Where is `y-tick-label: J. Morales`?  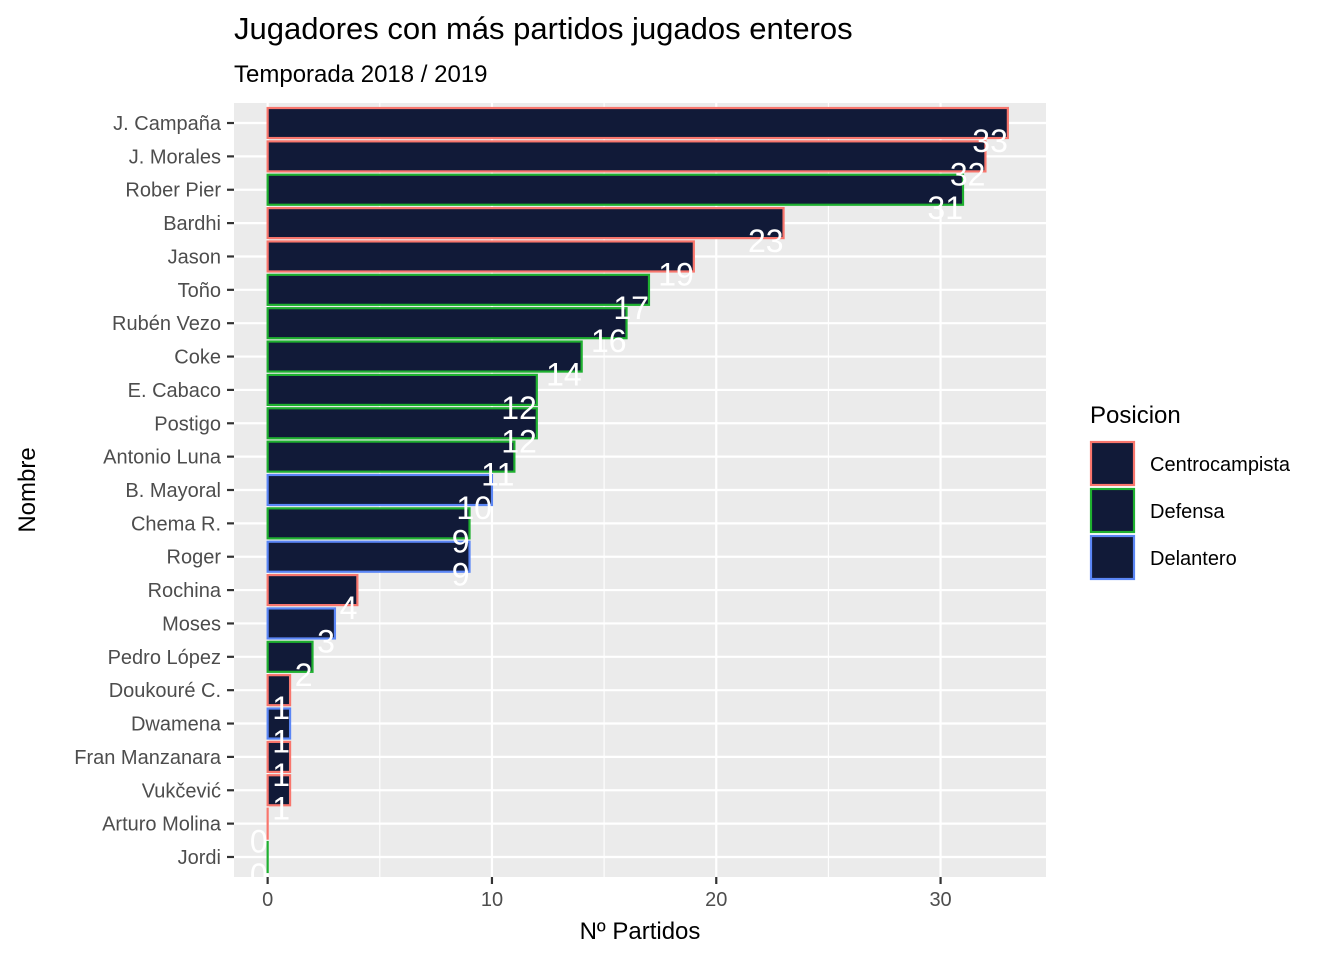
y-tick-label: J. Morales is located at coordinates (175, 157).